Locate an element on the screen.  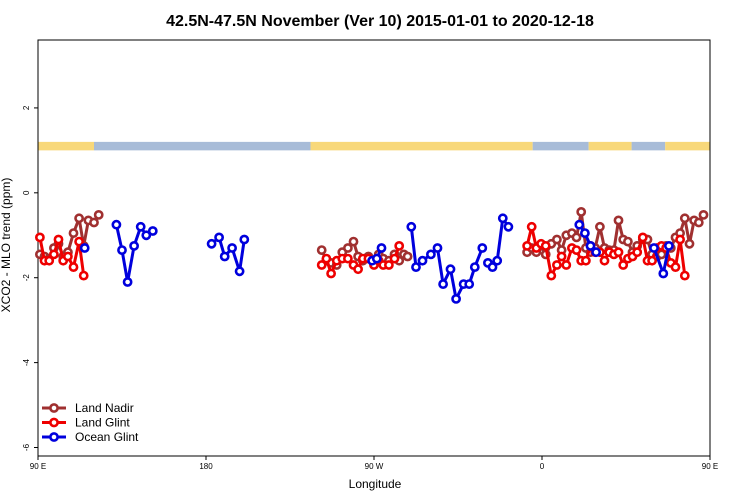
y-axis-label: XCO2 - MLO trend (ppm) is located at coordinates (6, 245).